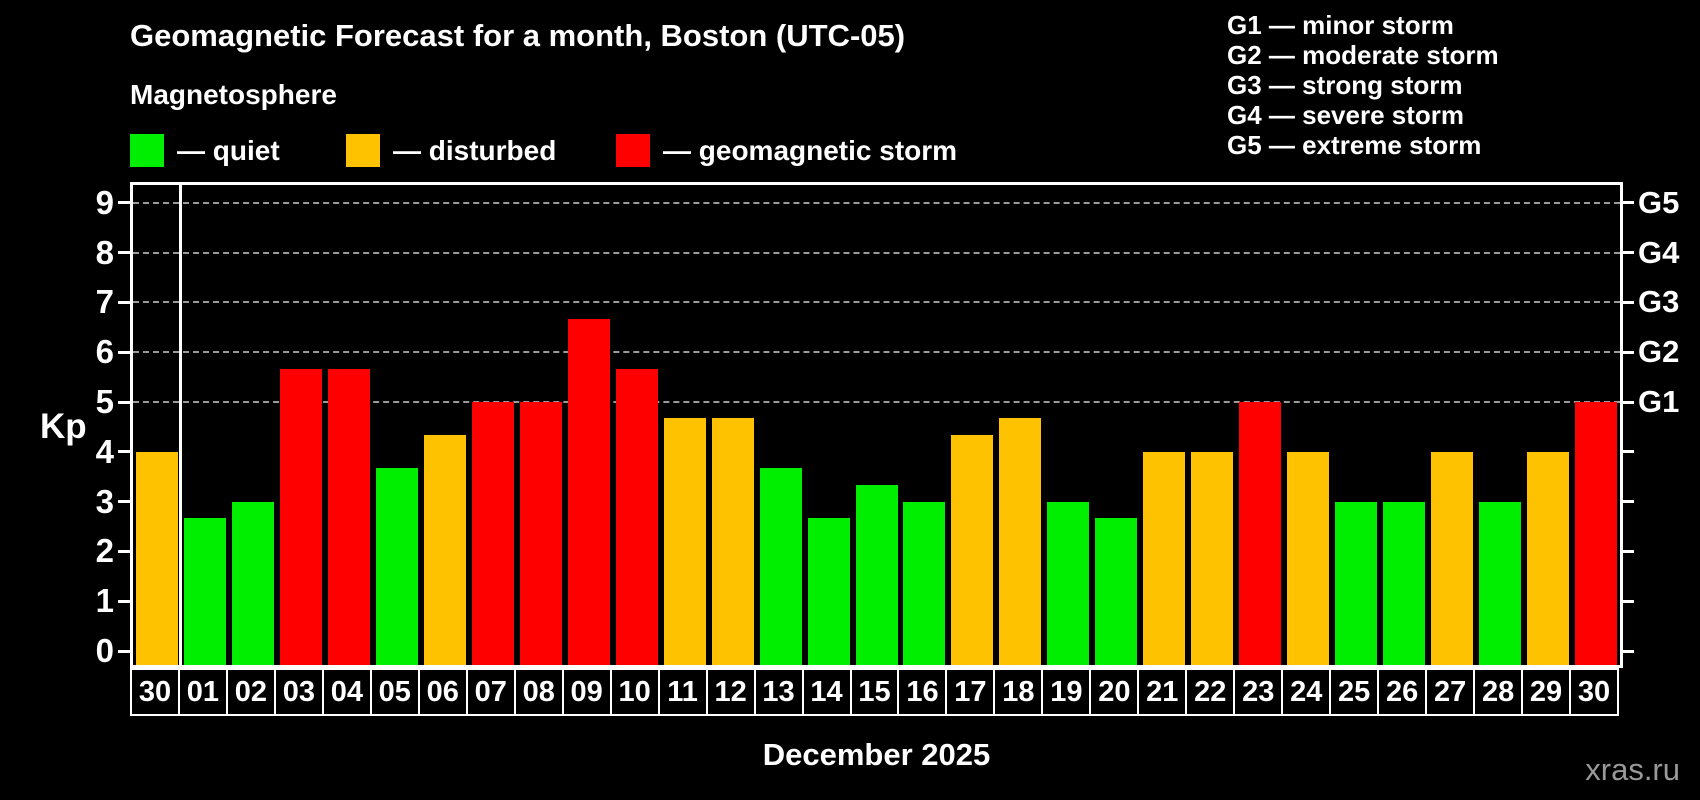 This screenshot has height=800, width=1700. I want to click on day-label-cell: 07, so click(490, 692).